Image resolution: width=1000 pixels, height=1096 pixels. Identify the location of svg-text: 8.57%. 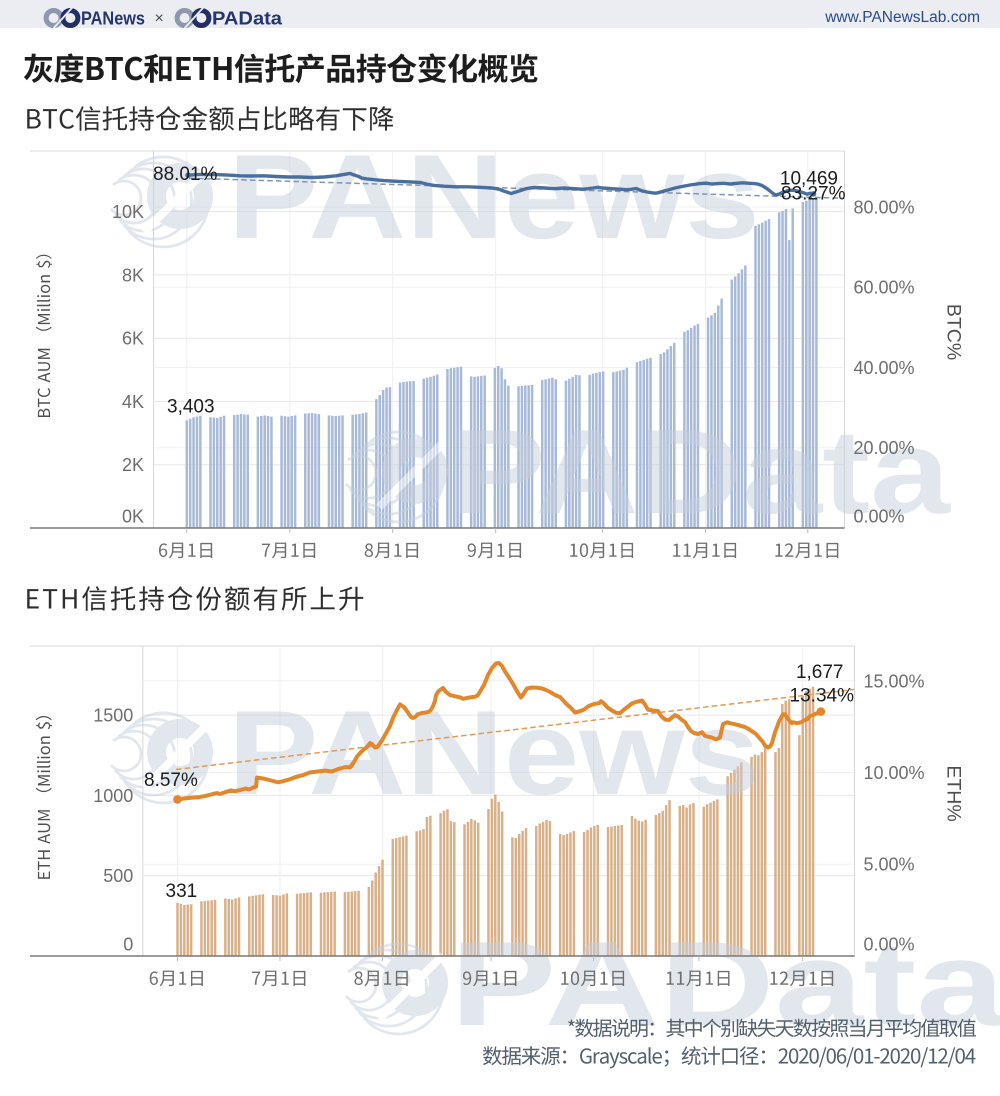
(171, 780).